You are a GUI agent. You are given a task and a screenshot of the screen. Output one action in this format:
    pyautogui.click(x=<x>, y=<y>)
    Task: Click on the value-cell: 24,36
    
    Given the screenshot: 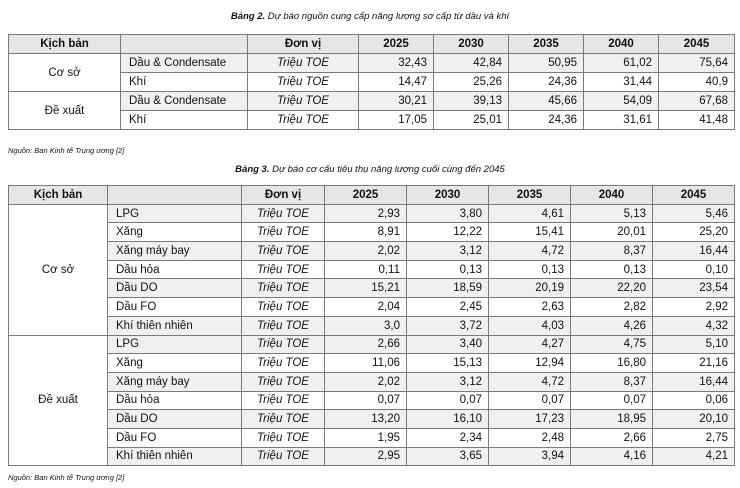 What is the action you would take?
    pyautogui.click(x=546, y=82)
    